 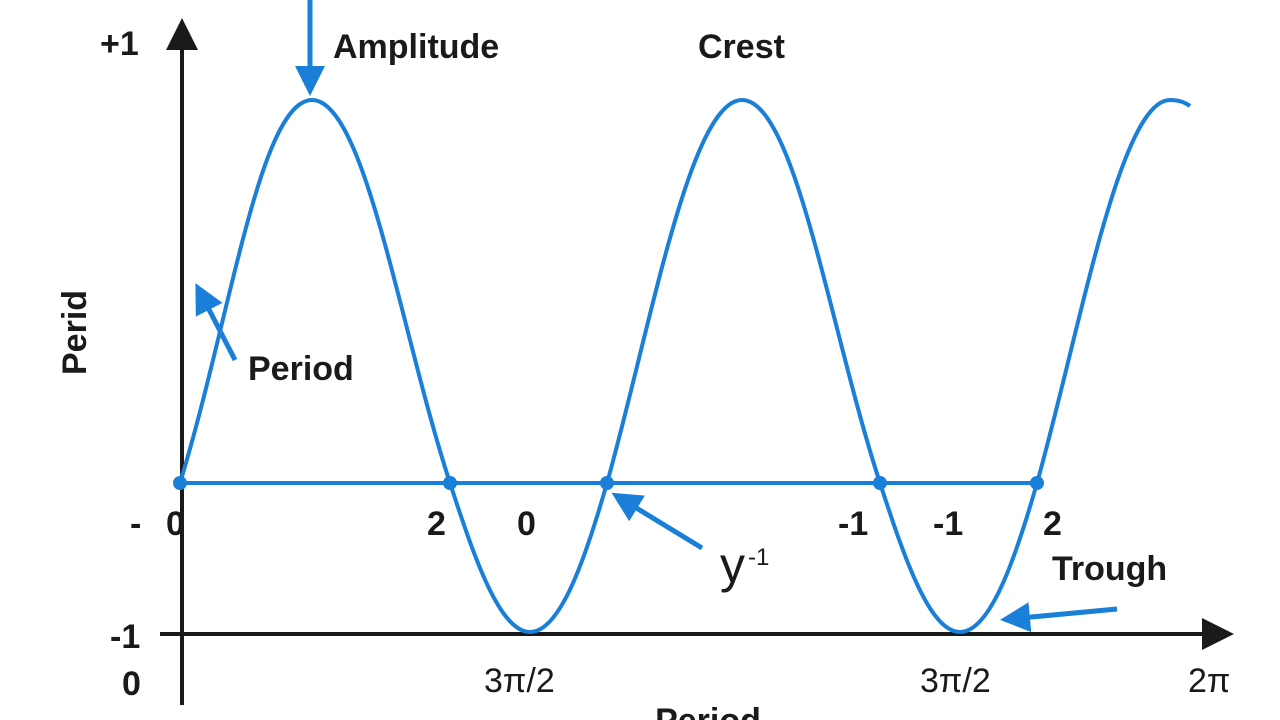 What do you see at coordinates (758, 557) in the screenshot?
I see `y-label-sub: -1` at bounding box center [758, 557].